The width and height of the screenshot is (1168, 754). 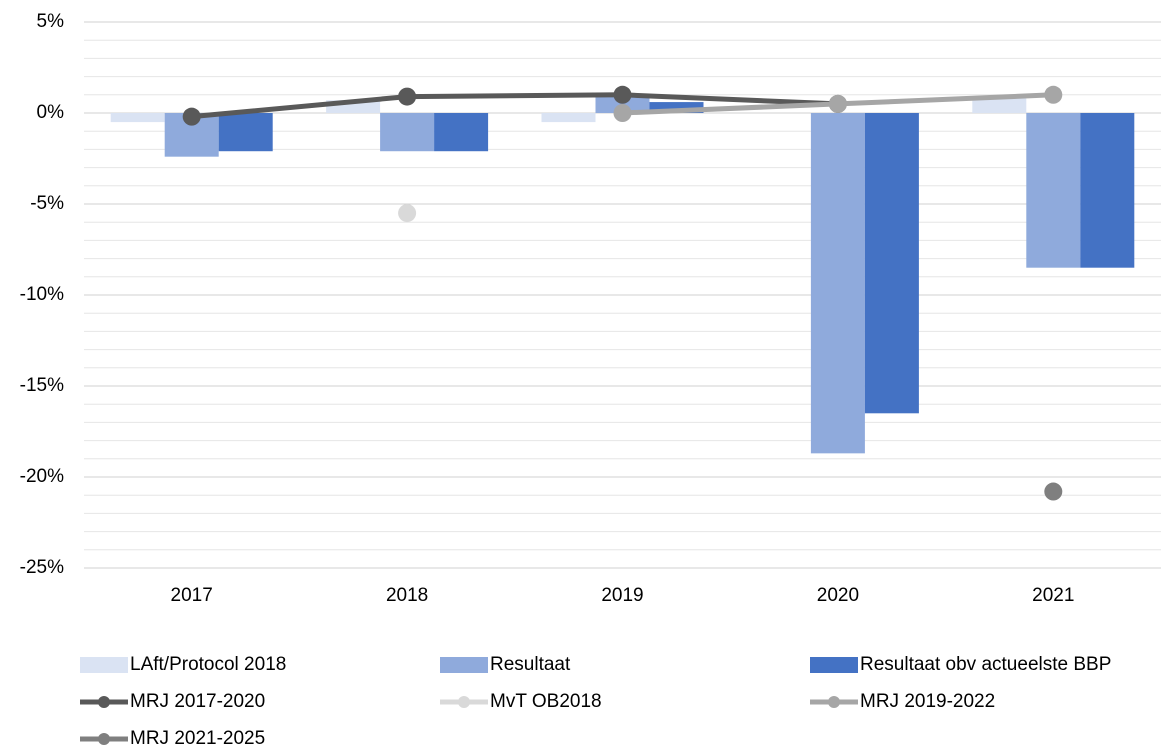 I want to click on y-tick-label: -15%, so click(x=42, y=385).